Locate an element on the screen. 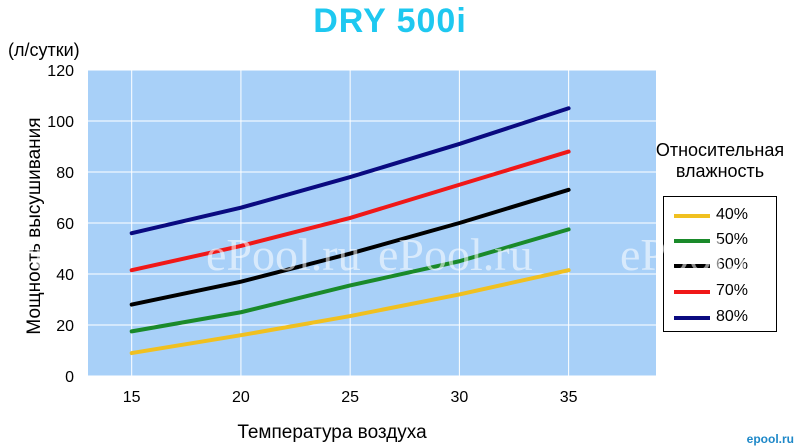  legend-label: 60% is located at coordinates (732, 264).